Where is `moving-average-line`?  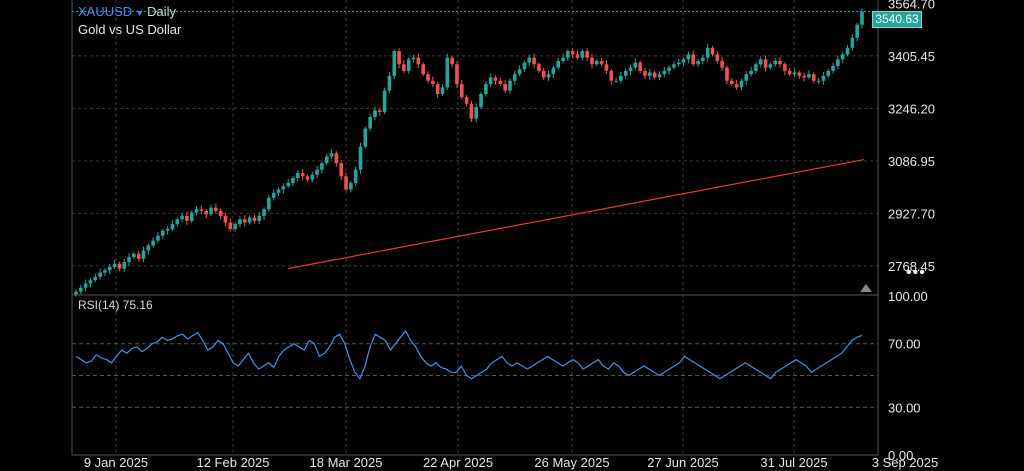
moving-average-line is located at coordinates (576, 214).